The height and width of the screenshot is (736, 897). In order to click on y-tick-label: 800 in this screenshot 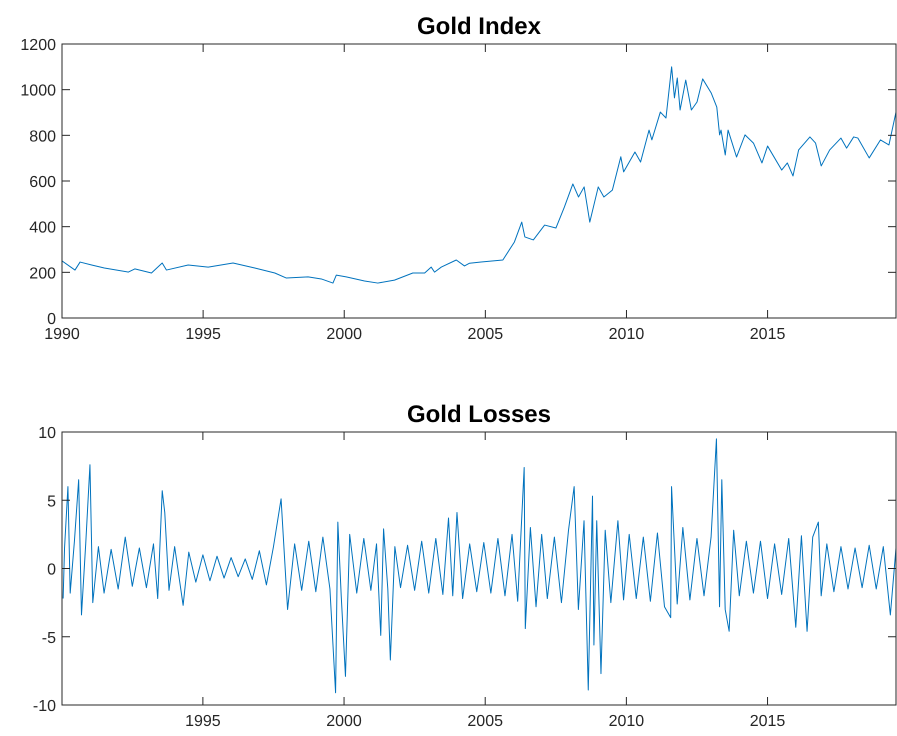, I will do `click(42, 137)`.